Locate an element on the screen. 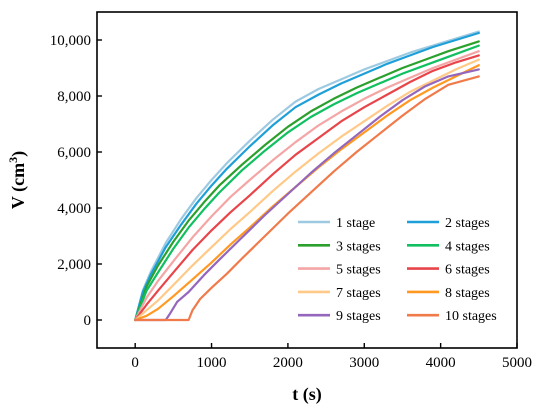 This screenshot has width=550, height=411. legend-label: 4 stages is located at coordinates (467, 246).